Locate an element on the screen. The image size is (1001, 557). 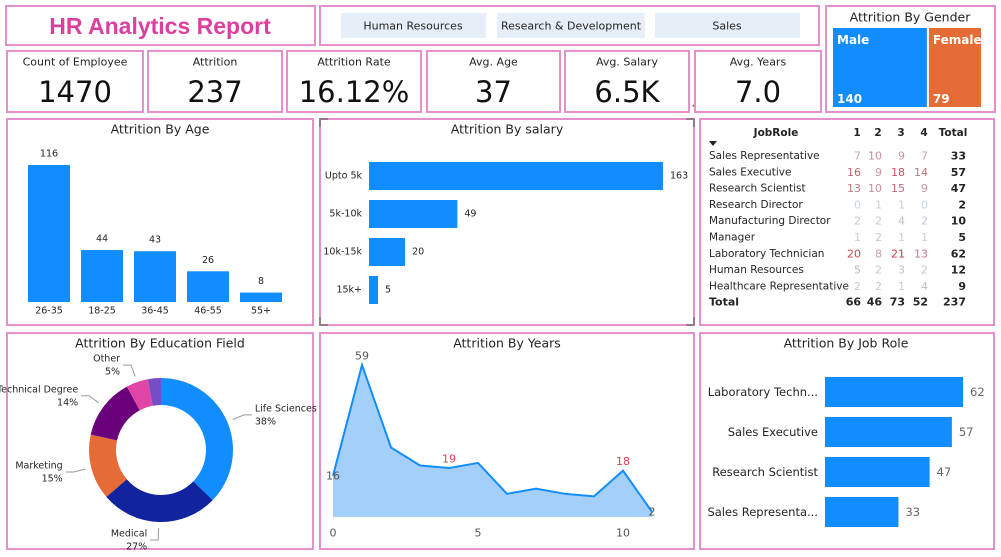
data-label: 8 is located at coordinates (261, 281).